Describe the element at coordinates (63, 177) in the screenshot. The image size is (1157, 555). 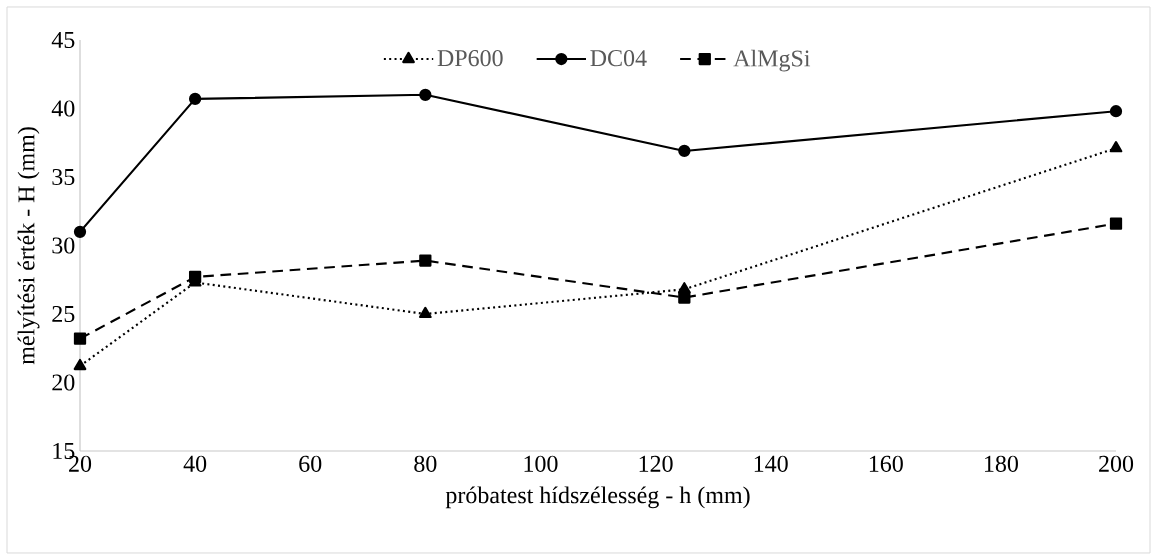
I see `y-tick-label: 35` at that location.